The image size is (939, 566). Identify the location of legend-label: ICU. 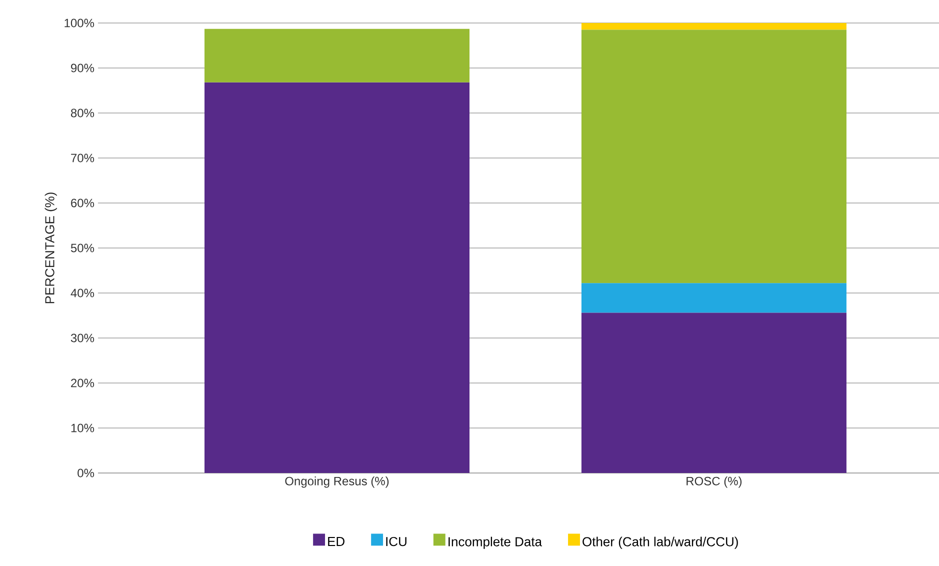
(396, 541).